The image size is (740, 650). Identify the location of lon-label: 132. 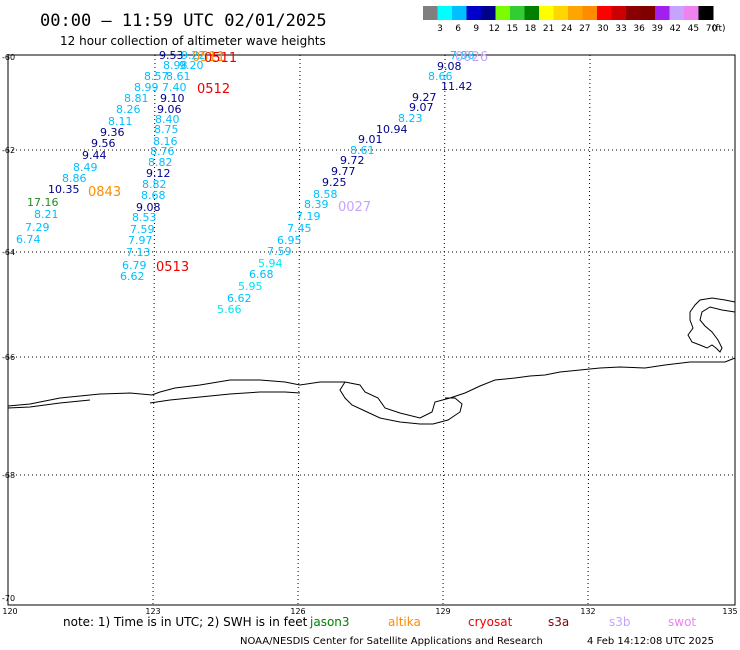
(587, 611).